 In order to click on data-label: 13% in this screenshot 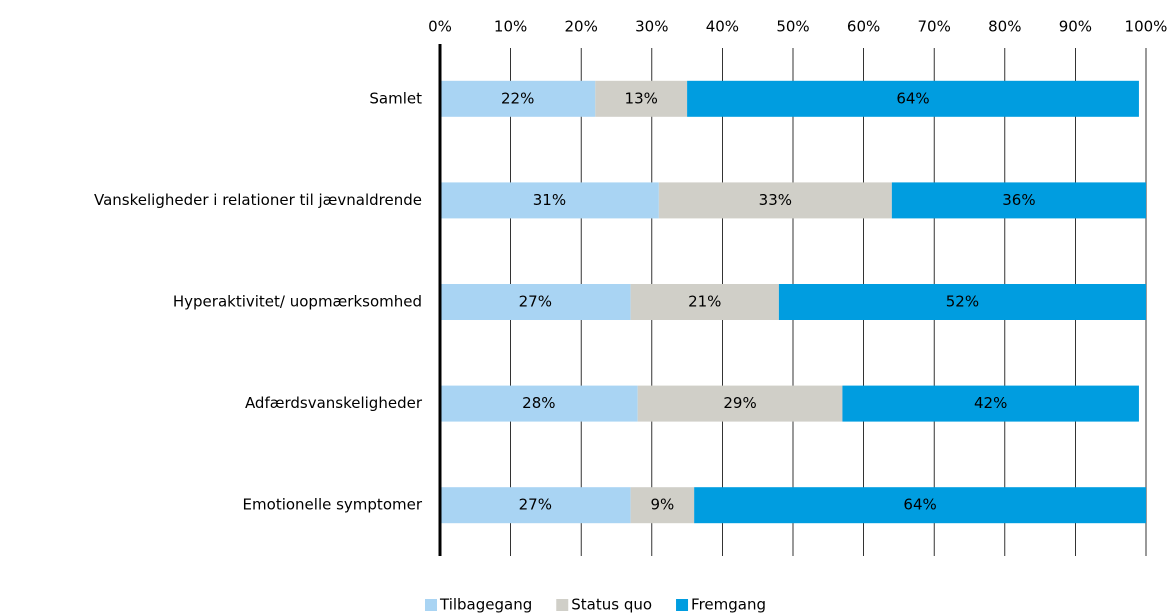, I will do `click(641, 98)`.